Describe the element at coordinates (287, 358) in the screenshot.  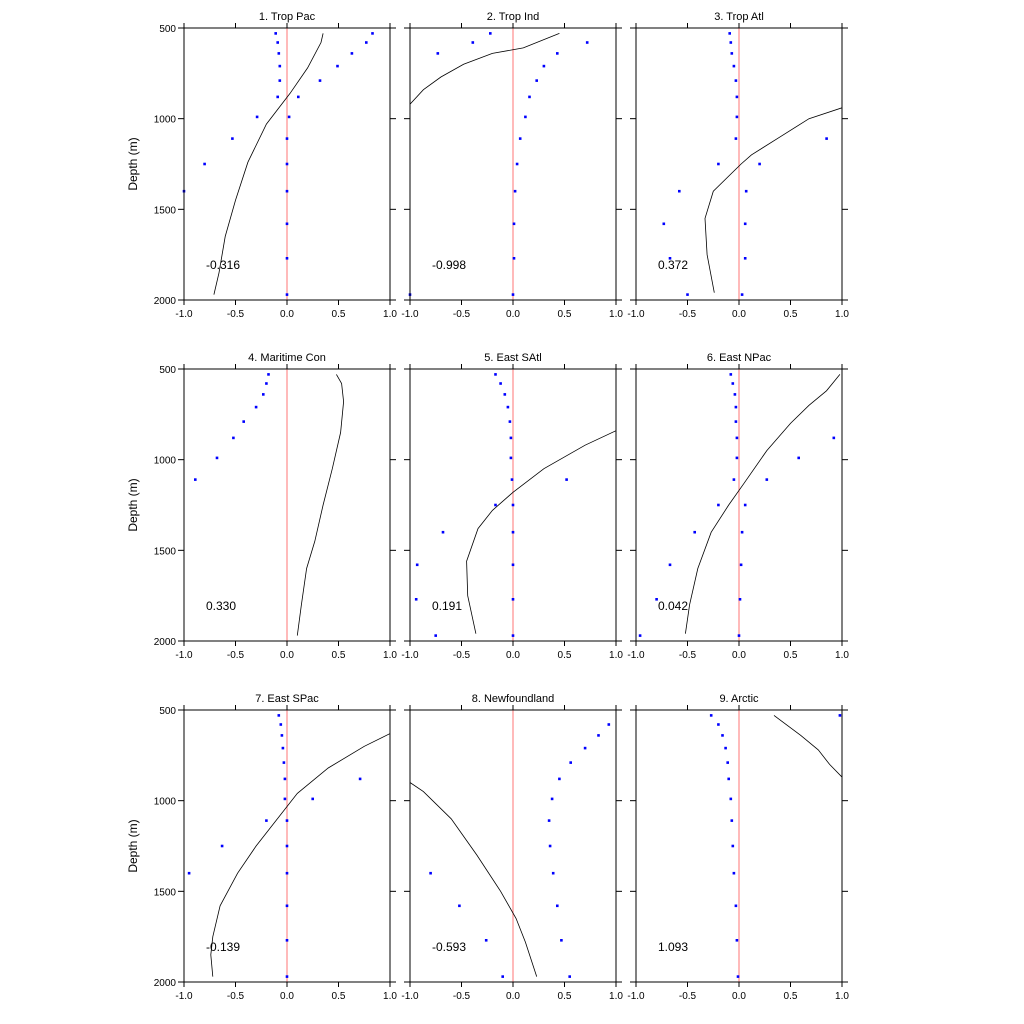
I see `panel-title: 4. Maritime Con` at that location.